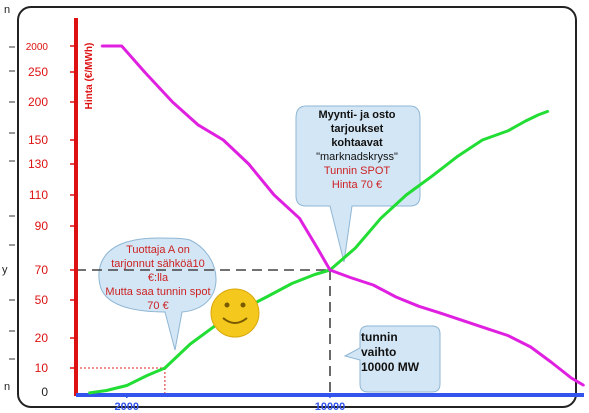  Describe the element at coordinates (12, 203) in the screenshot. I see `left-edge-dashes` at that location.